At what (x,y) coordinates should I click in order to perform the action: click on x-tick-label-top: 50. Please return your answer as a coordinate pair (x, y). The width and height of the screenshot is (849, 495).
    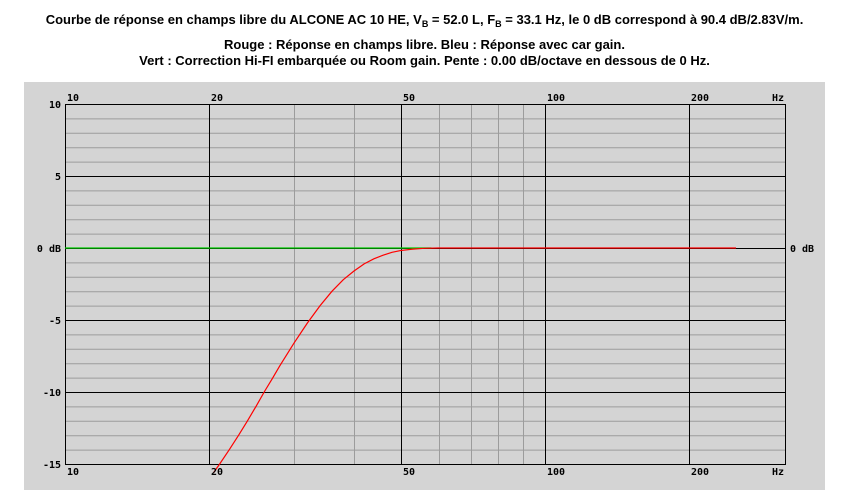
    Looking at the image, I should click on (409, 98).